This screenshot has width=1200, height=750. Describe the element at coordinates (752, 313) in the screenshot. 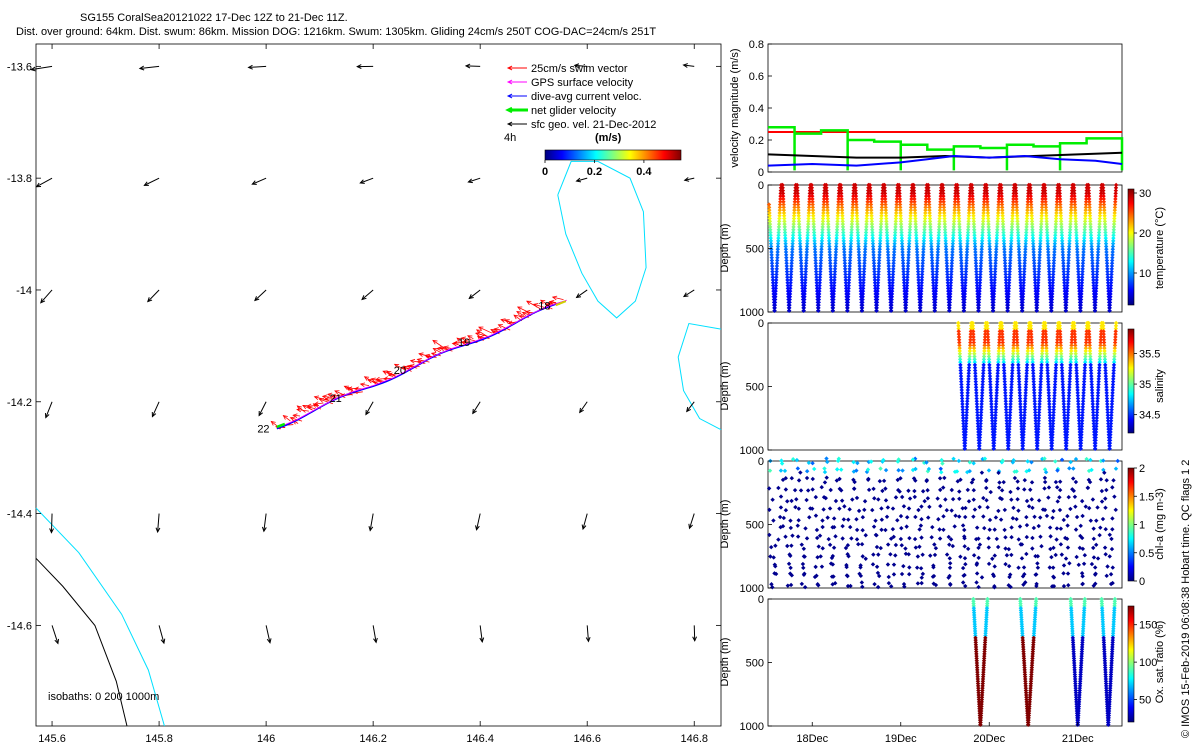

I see `depth-y-tick-label: 1000` at that location.